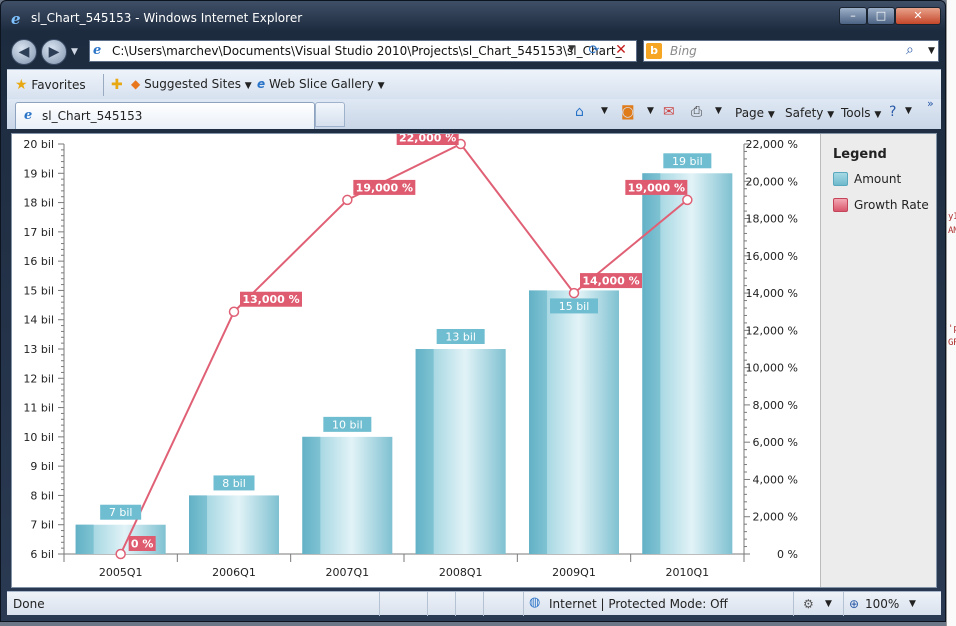 The width and height of the screenshot is (956, 626). Describe the element at coordinates (38, 232) in the screenshot. I see `left-axis-tick-label: 17 bil` at that location.